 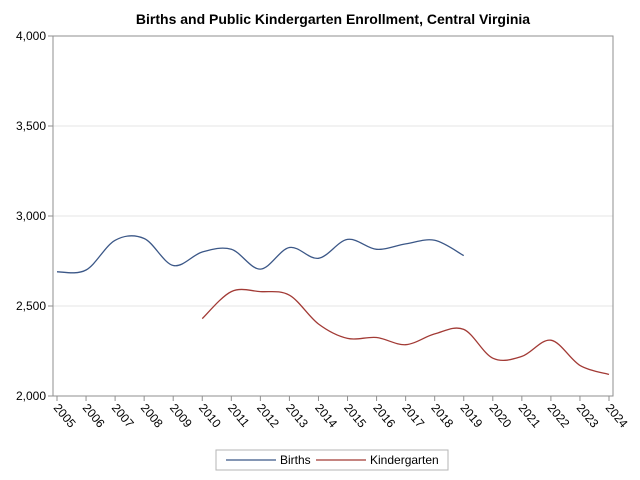 What do you see at coordinates (31, 396) in the screenshot?
I see `y-tick-label-0: 2,000` at bounding box center [31, 396].